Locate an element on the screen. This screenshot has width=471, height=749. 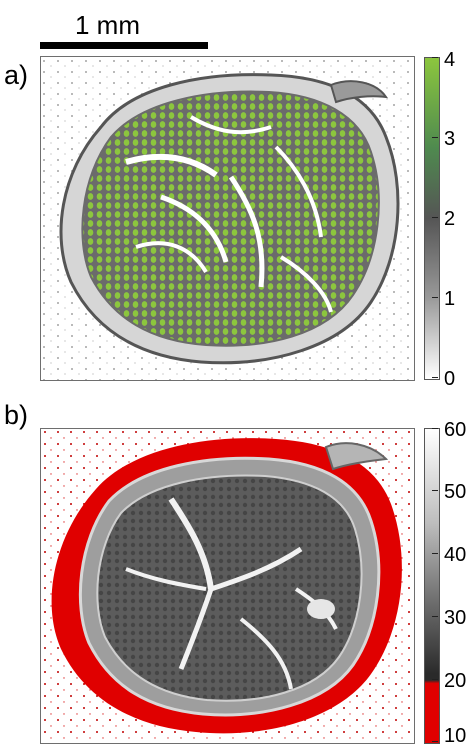
panel-a-tick-label: 1 is located at coordinates (450, 299).